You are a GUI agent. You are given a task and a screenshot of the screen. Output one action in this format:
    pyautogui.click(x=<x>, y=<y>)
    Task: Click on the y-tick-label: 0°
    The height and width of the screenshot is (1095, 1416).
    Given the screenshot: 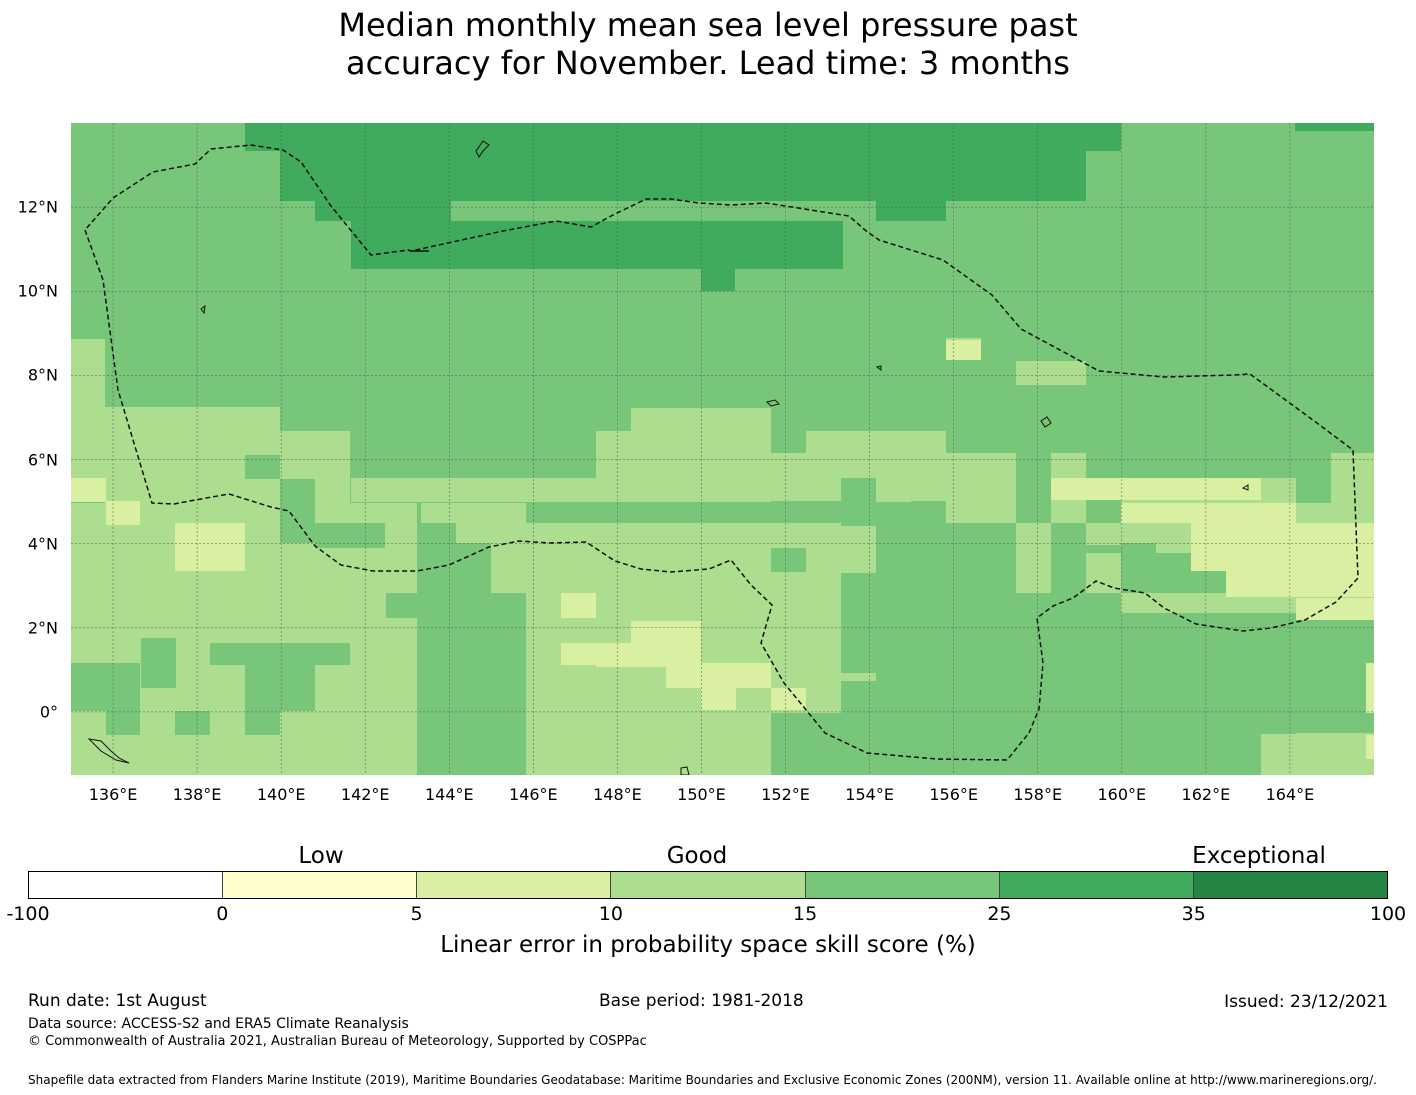 What is the action you would take?
    pyautogui.click(x=48, y=712)
    